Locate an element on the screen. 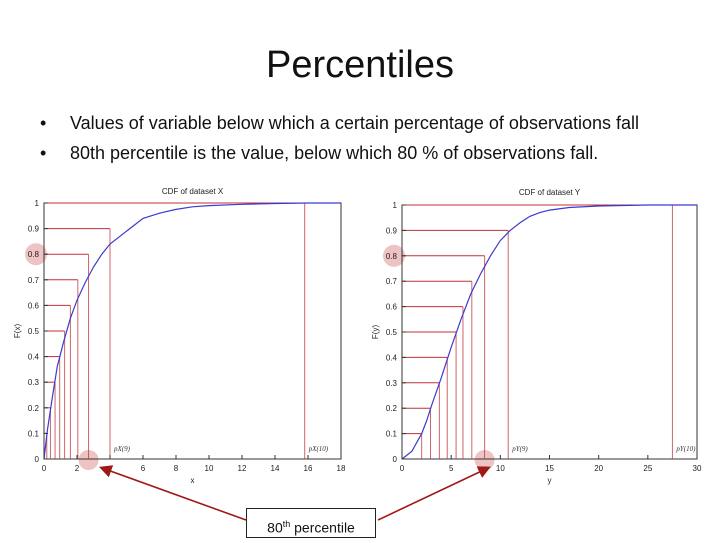 Image resolution: width=720 pixels, height=543 pixels. percentile-label: pX(10) is located at coordinates (318, 449).